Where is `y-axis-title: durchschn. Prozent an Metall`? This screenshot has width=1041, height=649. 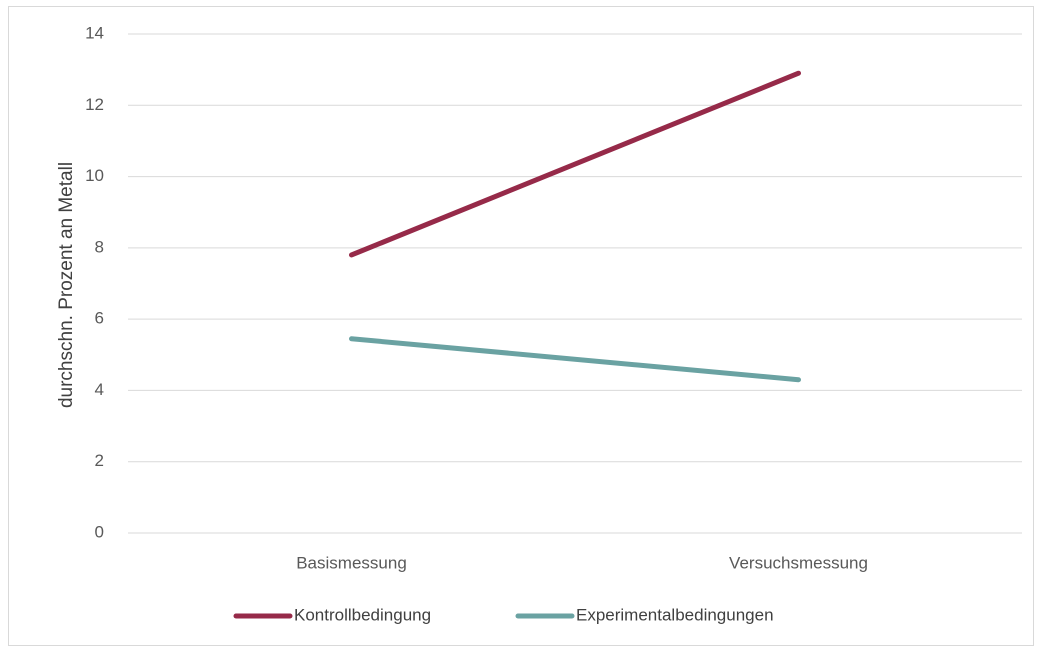
y-axis-title: durchschn. Prozent an Metall is located at coordinates (66, 285).